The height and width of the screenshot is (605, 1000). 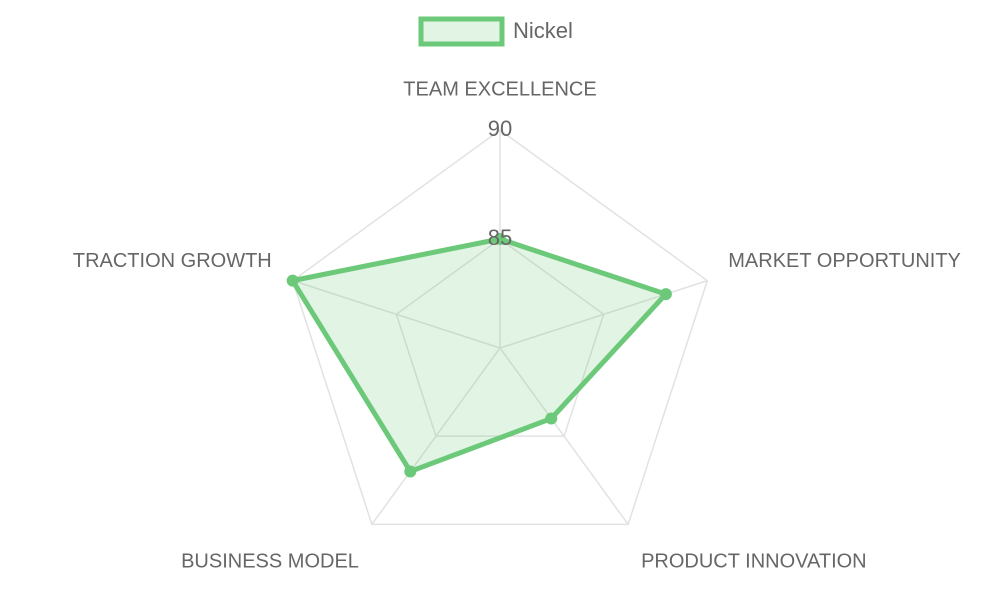 I want to click on legend-swatch, so click(x=461, y=31).